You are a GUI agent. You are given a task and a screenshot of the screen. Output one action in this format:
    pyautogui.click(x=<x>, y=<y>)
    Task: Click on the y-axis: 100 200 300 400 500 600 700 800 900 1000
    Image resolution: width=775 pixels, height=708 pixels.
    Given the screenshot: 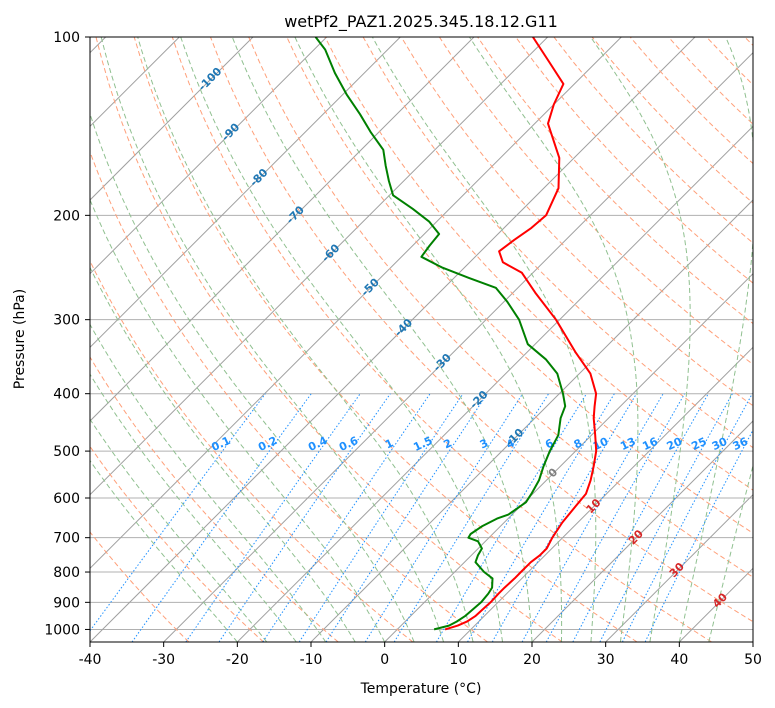 What is the action you would take?
    pyautogui.click(x=67, y=334)
    